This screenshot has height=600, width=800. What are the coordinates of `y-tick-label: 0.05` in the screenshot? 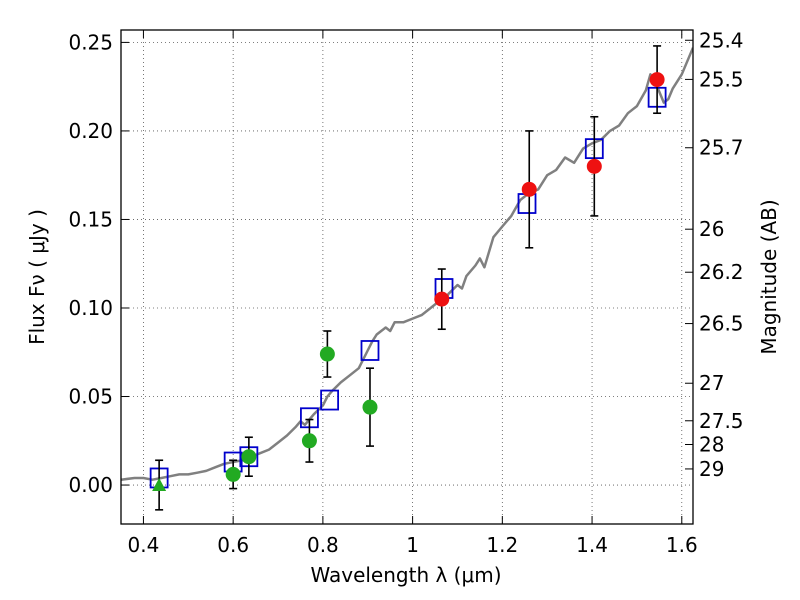 It's located at (90, 397).